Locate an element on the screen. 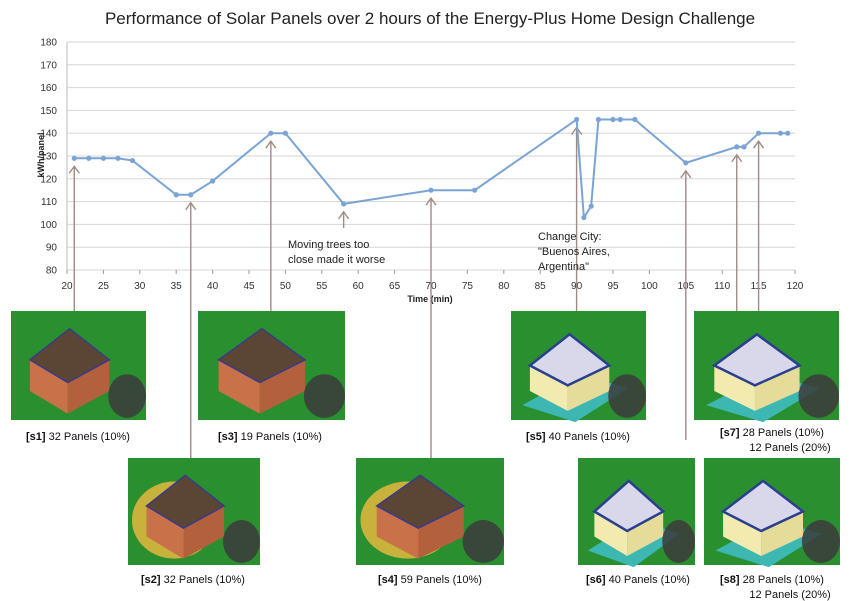 This screenshot has width=860, height=601. x-tick-label: 120 is located at coordinates (795, 286).